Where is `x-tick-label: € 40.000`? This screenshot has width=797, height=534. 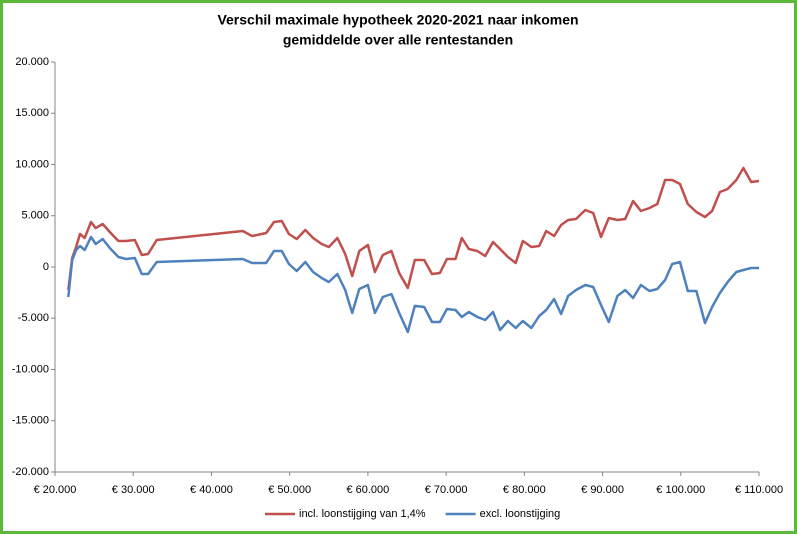
x-tick-label: € 40.000 is located at coordinates (211, 490).